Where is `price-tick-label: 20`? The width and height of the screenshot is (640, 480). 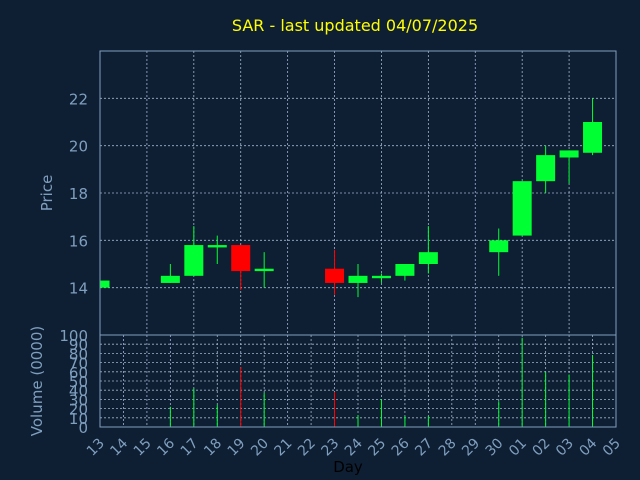 price-tick-label: 20 is located at coordinates (78, 147).